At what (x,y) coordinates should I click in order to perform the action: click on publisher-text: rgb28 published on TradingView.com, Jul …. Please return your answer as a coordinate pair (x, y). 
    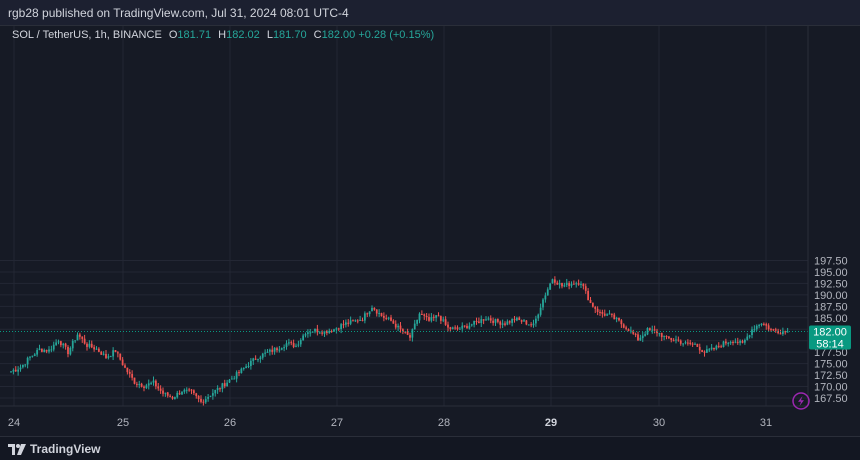
    Looking at the image, I should click on (178, 13).